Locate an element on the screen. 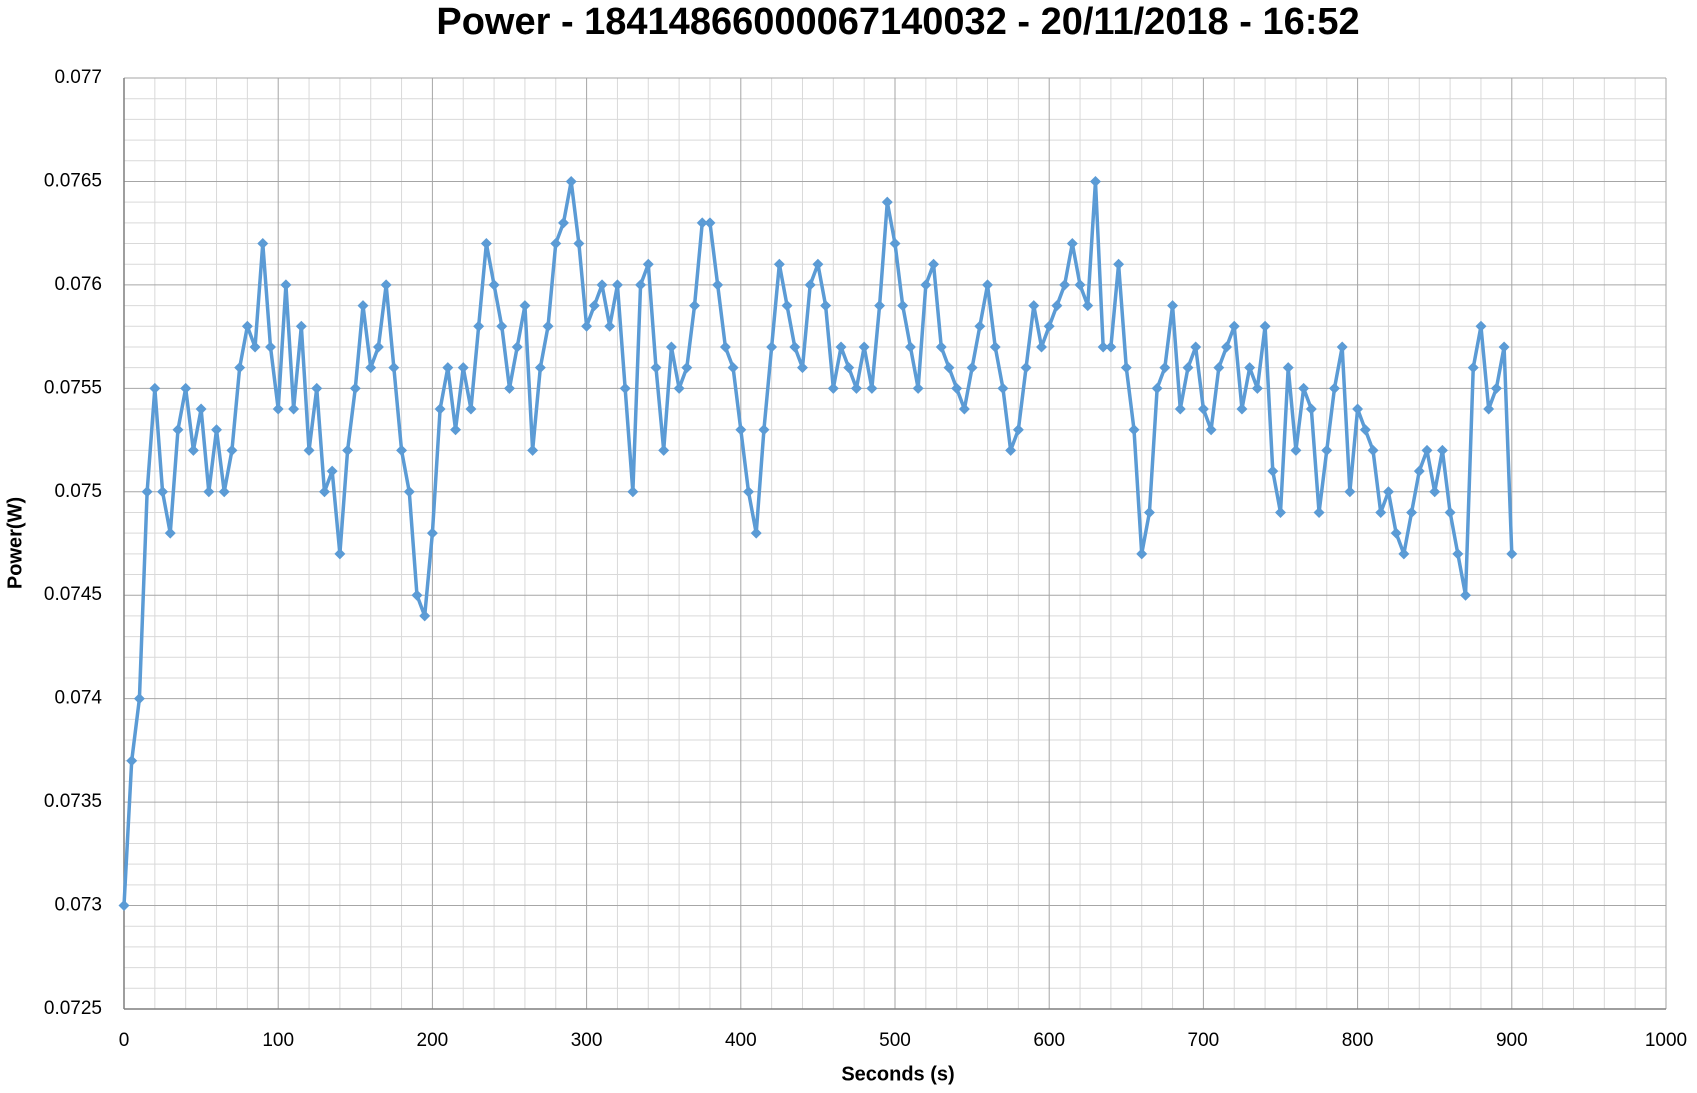 The width and height of the screenshot is (1697, 1093). y-axis-label: Power(W) is located at coordinates (15, 543).